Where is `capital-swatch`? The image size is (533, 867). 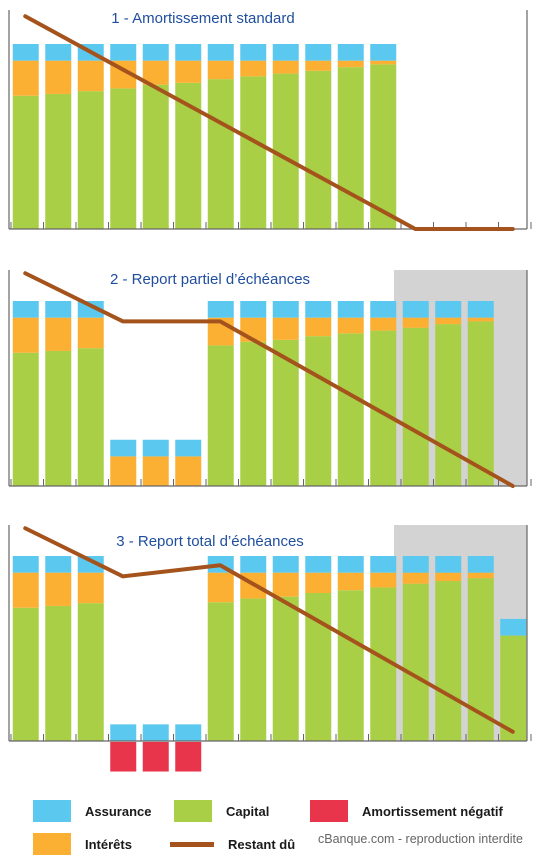 capital-swatch is located at coordinates (193, 811).